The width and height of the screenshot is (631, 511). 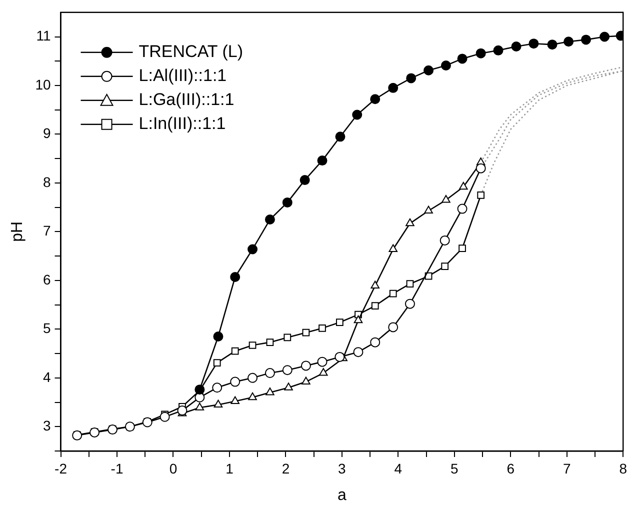 I want to click on y-tick-label: 8, so click(x=46, y=182).